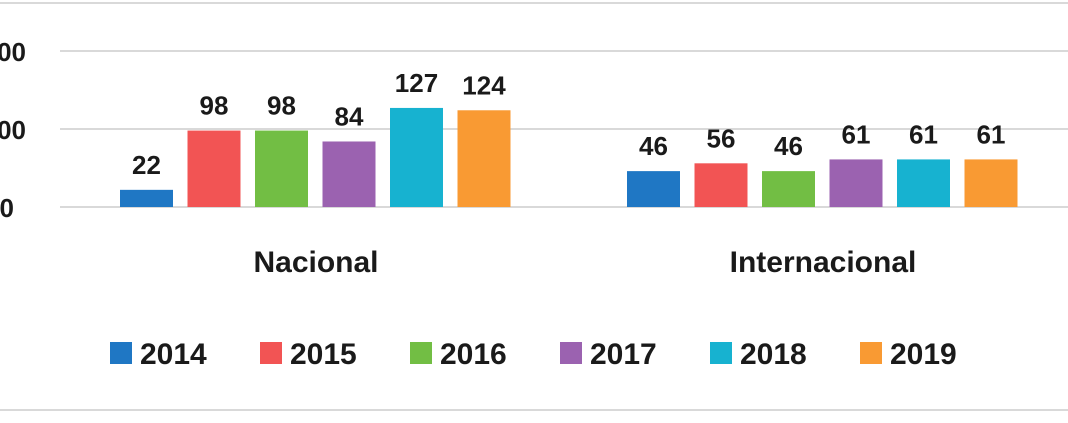 The image size is (1068, 423). Describe the element at coordinates (584, 262) in the screenshot. I see `category-labels: Nacional Internacional` at that location.